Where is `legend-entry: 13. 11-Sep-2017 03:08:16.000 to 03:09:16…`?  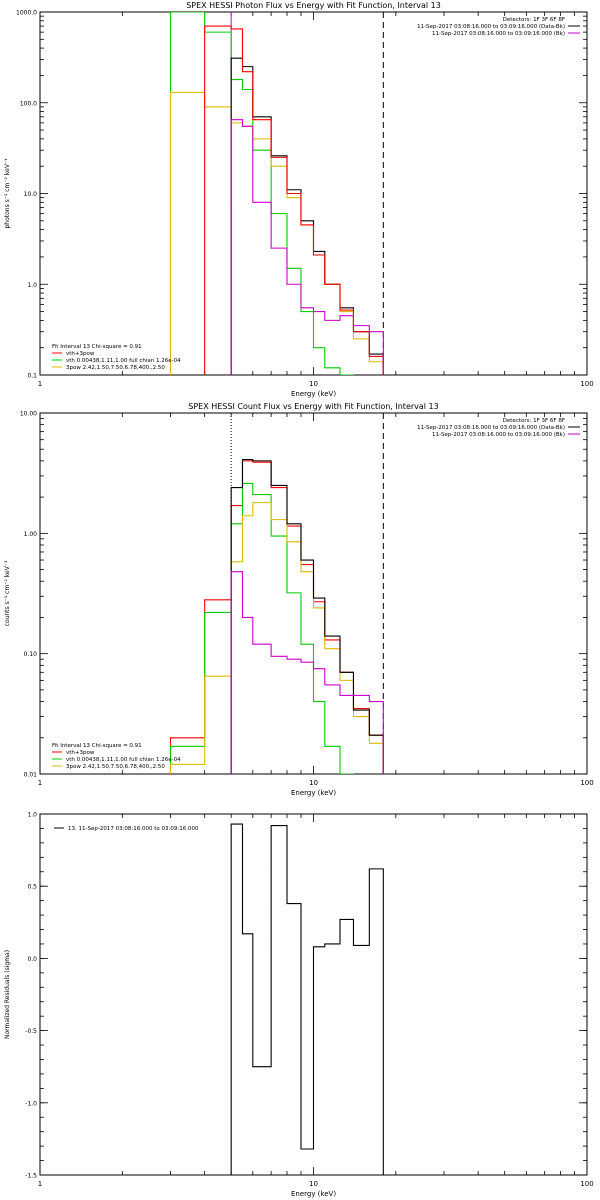
legend-entry: 13. 11-Sep-2017 03:08:16.000 to 03:09:16… is located at coordinates (133, 829).